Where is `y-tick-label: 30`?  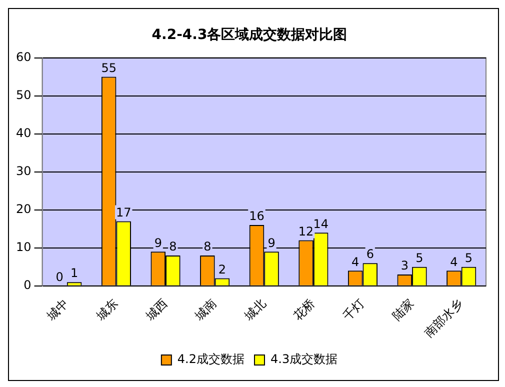 y-tick-label: 30 is located at coordinates (24, 171).